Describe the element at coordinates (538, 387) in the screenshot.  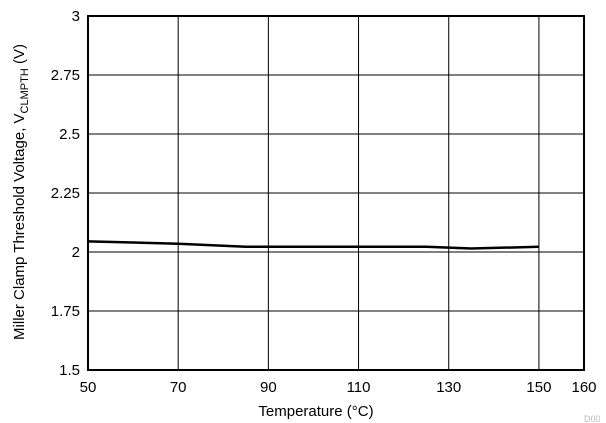
I see `x-tick-label: 150` at that location.